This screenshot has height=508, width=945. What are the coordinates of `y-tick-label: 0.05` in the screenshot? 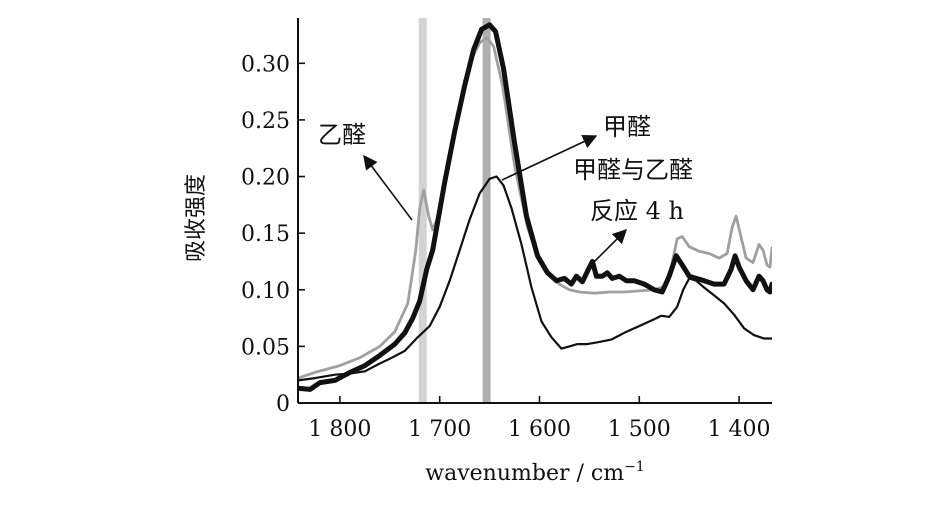 It's located at (265, 347).